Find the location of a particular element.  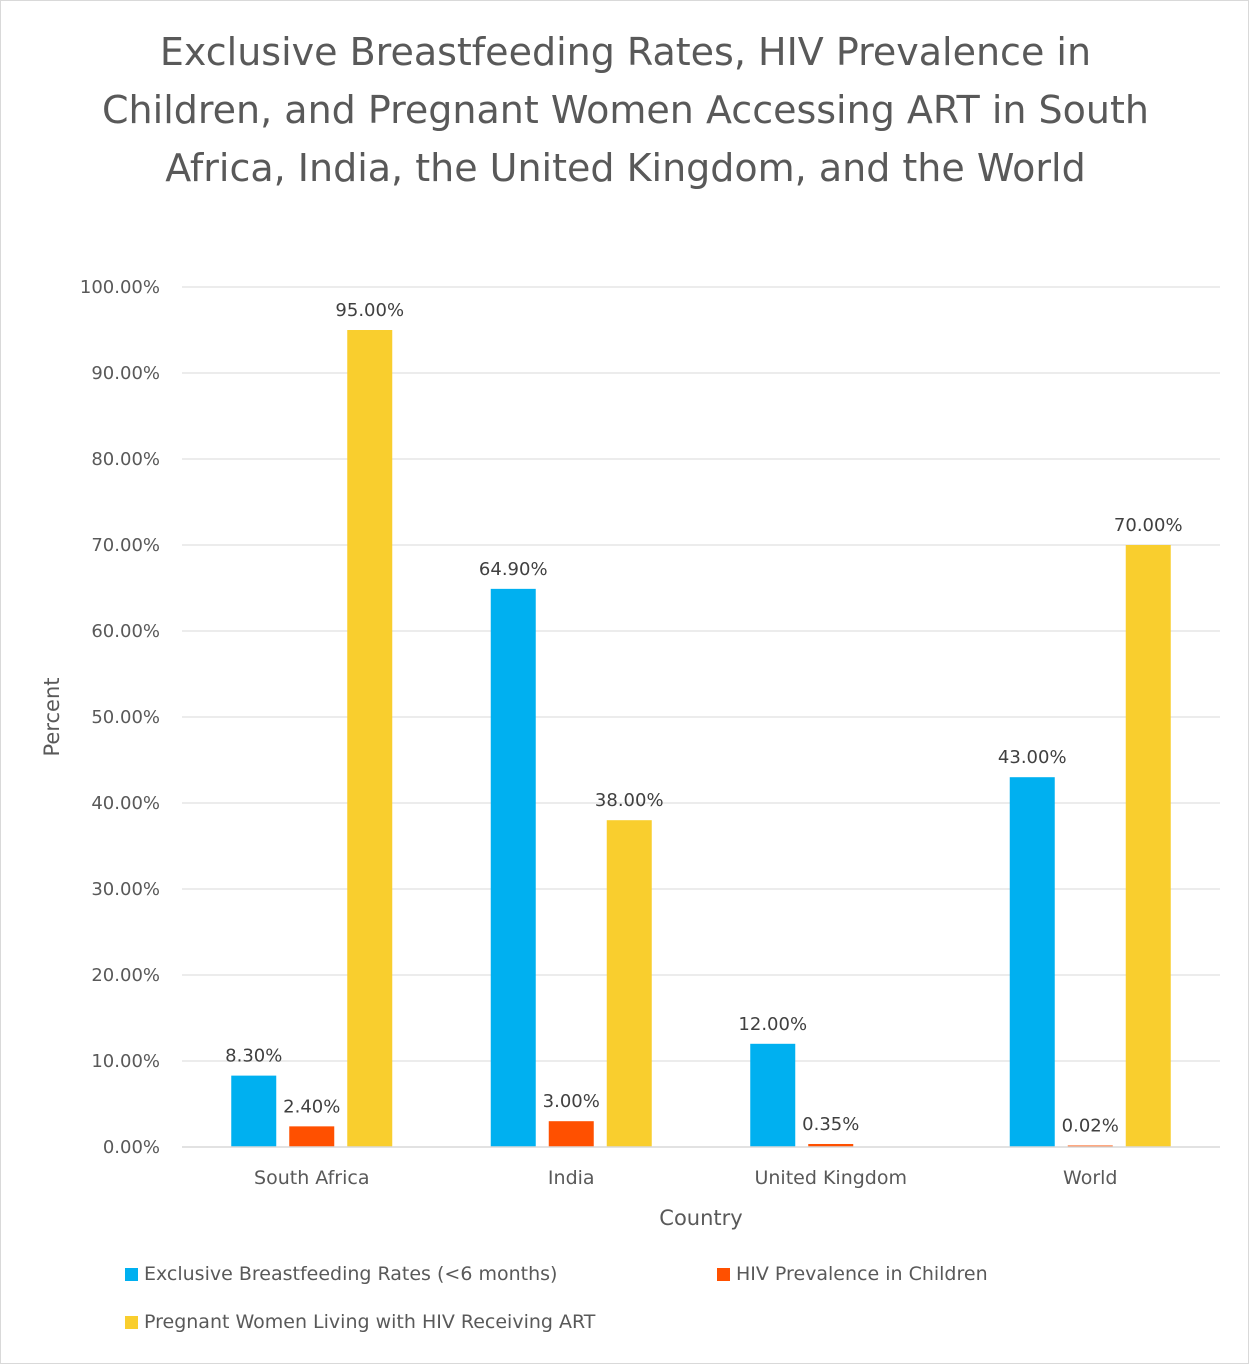

data-label: 64.90% is located at coordinates (513, 569).